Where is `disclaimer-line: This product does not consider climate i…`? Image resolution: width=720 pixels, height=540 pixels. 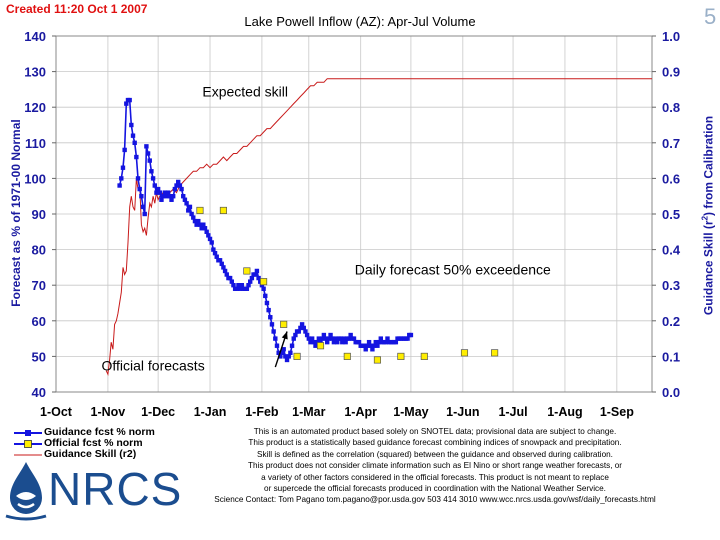 disclaimer-line: This product does not consider climate i… is located at coordinates (435, 466).